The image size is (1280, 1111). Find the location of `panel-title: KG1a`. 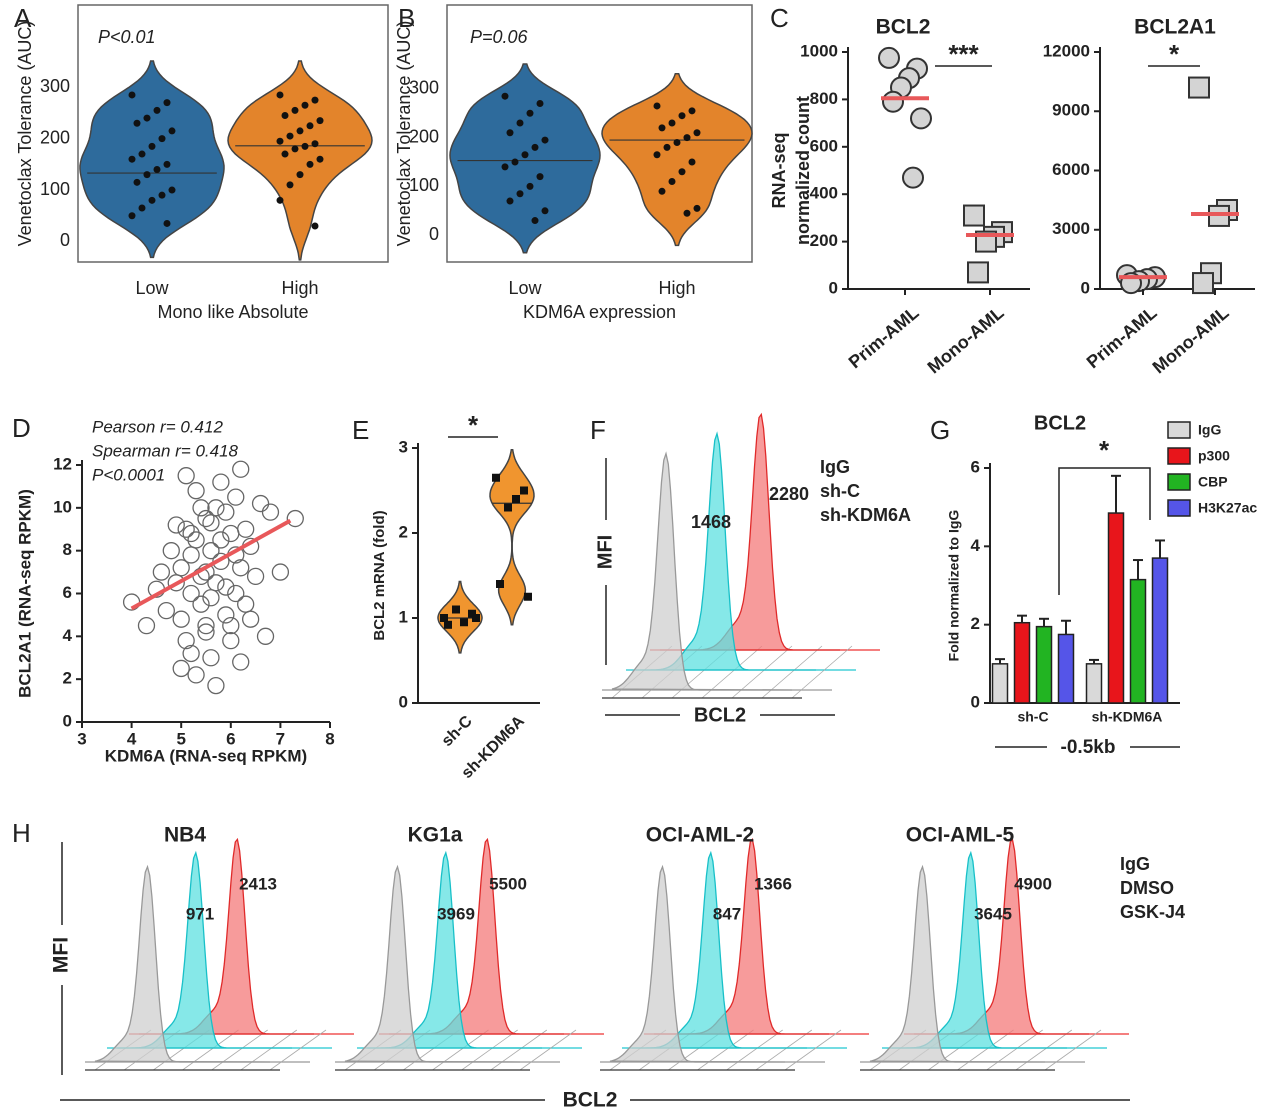

panel-title: KG1a is located at coordinates (435, 835).